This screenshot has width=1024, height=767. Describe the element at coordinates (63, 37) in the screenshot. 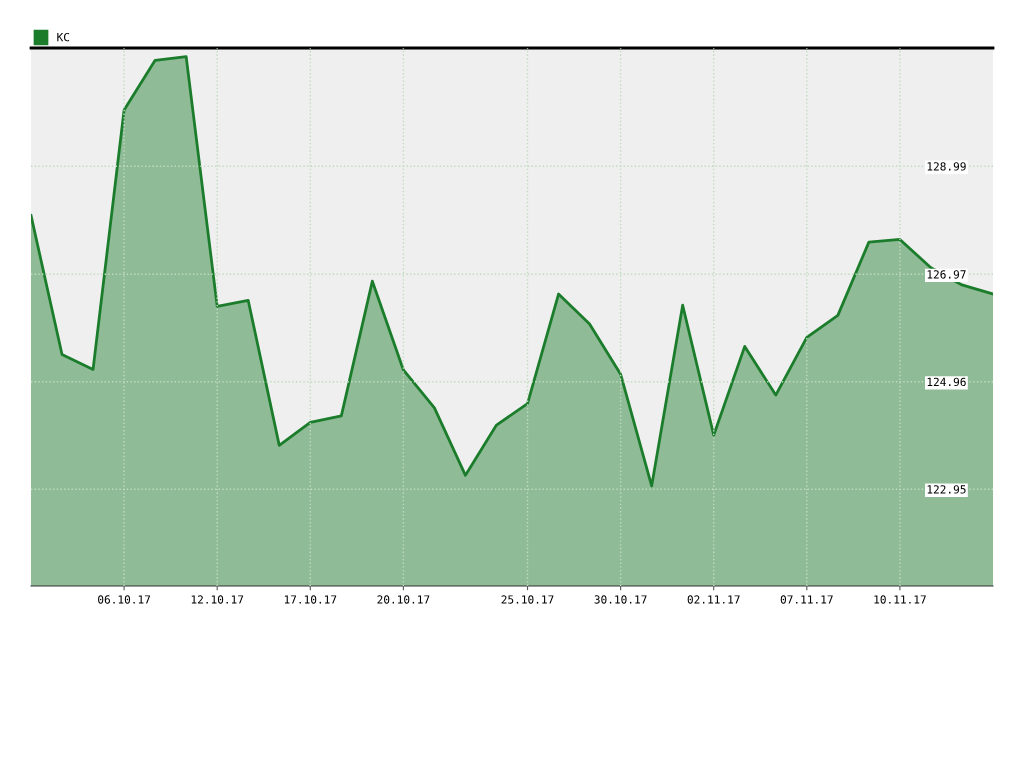

I see `legend-label: КС` at that location.